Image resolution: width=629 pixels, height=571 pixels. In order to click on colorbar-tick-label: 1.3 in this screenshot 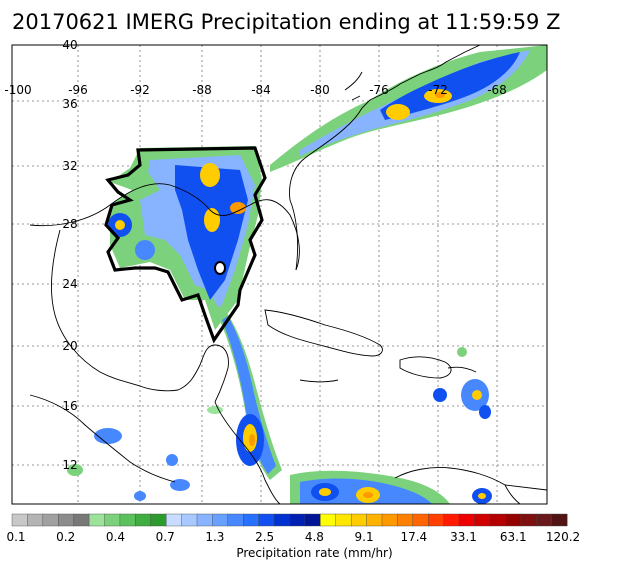, I will do `click(215, 537)`.